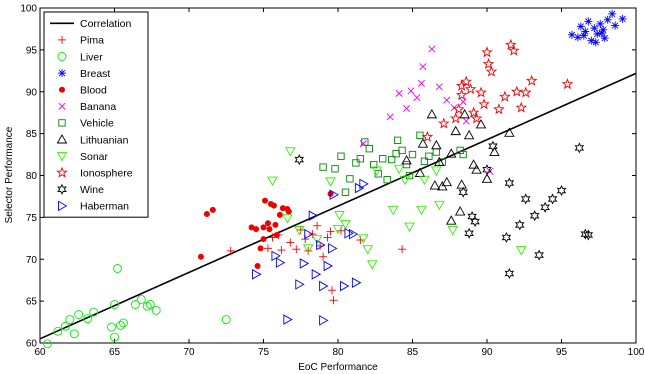  I want to click on legend-swatch-ionosphere, so click(62, 172).